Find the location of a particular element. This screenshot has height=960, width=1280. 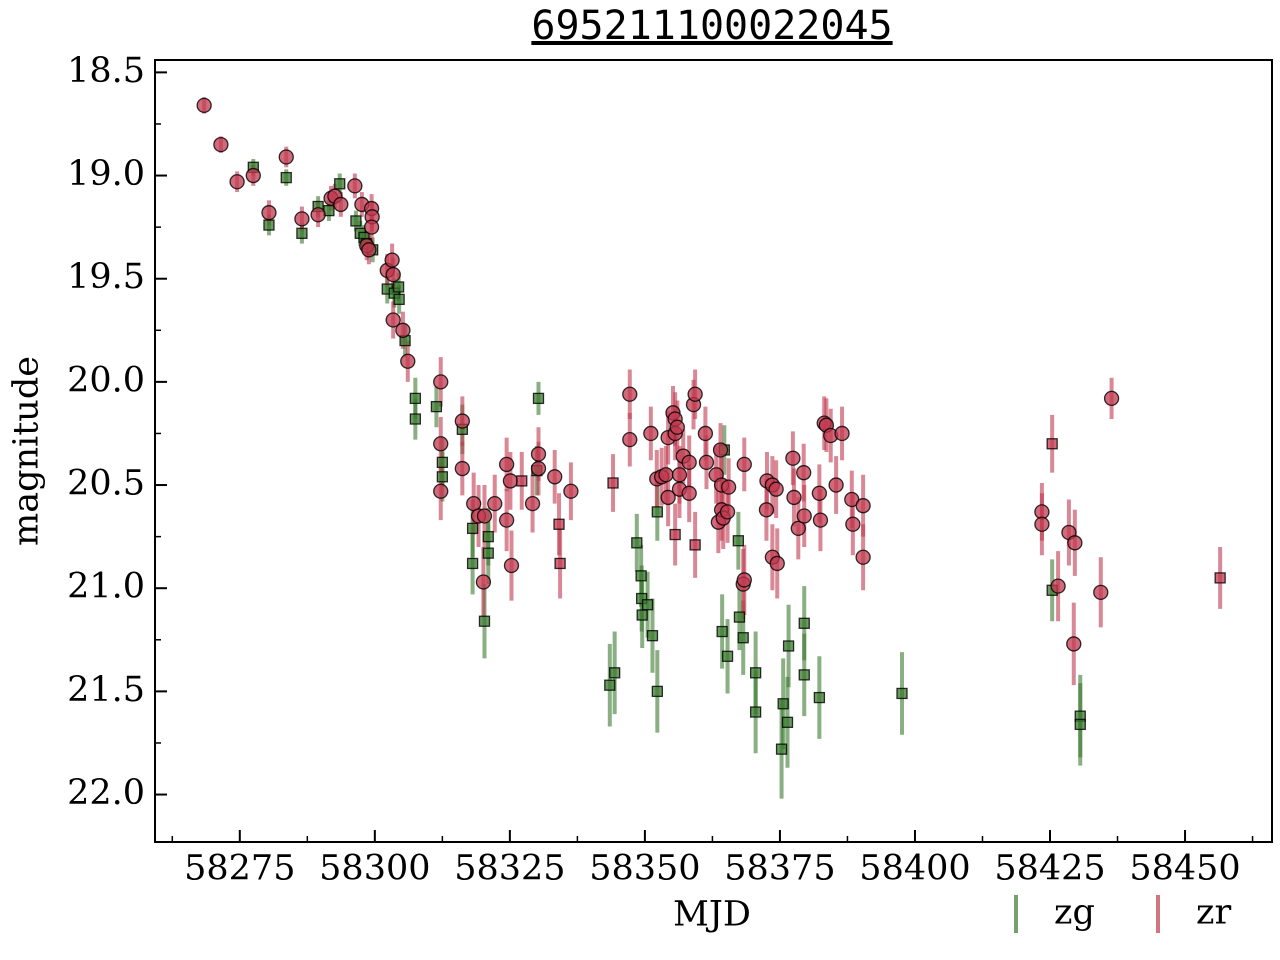

legend-label: zg is located at coordinates (1074, 913).